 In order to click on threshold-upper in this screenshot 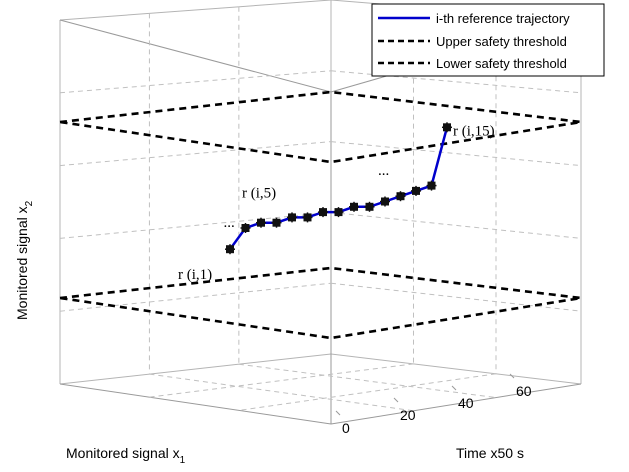, I will do `click(320, 127)`.